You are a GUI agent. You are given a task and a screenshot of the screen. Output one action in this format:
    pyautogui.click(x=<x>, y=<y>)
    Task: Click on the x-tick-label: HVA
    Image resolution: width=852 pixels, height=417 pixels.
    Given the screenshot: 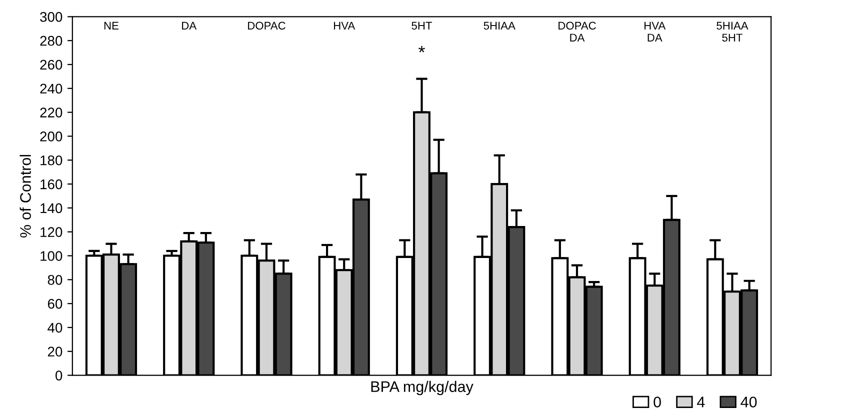 What is the action you would take?
    pyautogui.click(x=345, y=26)
    